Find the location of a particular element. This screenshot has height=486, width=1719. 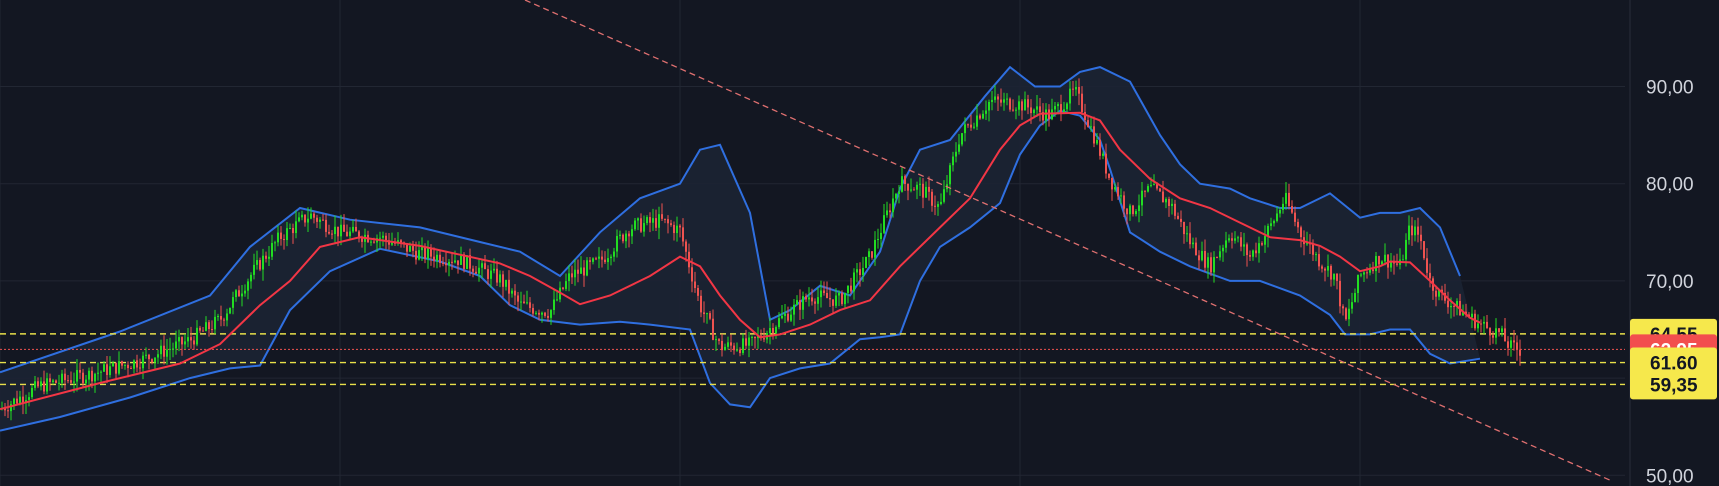

price-tag-label: 61,60 is located at coordinates (1674, 364).